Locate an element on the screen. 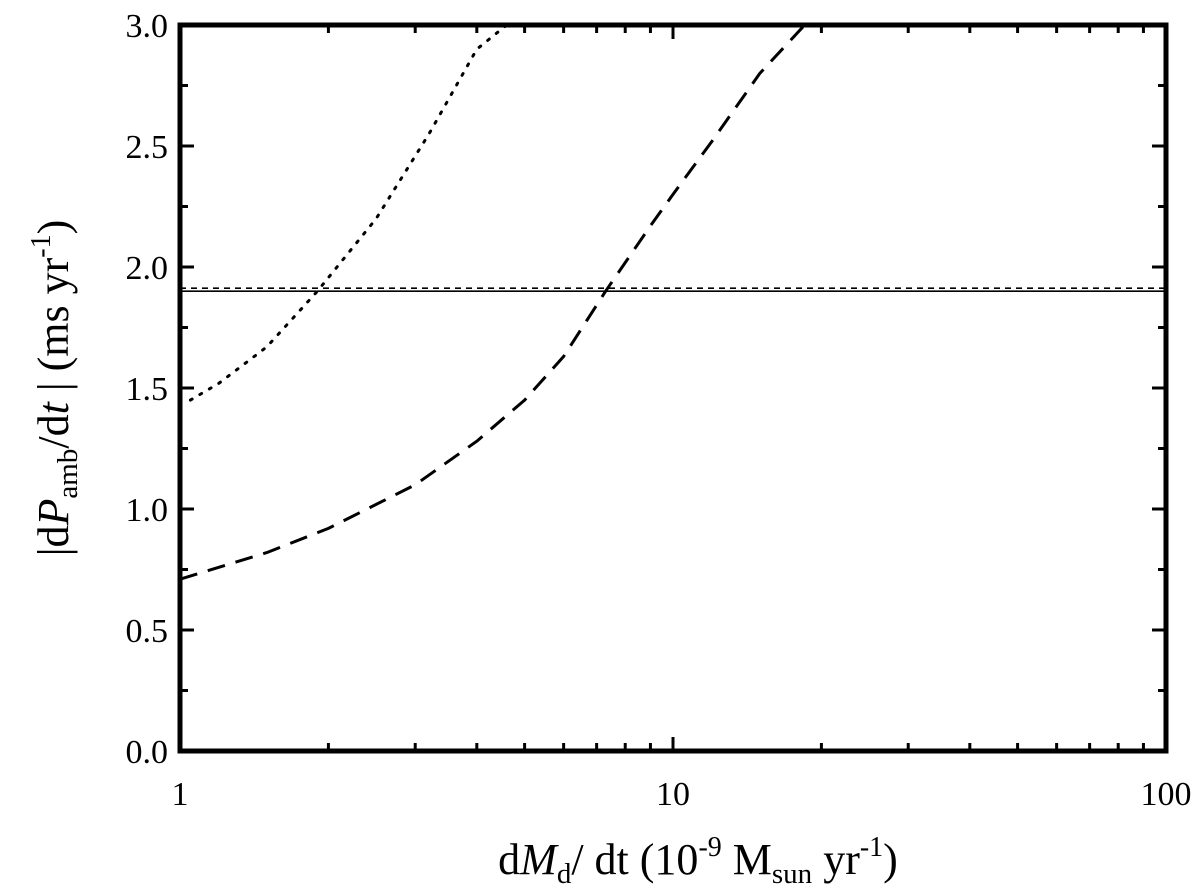 The width and height of the screenshot is (1200, 894). y-axis-title: |dPamb/dt | (ms yr-1) is located at coordinates (55, 388).